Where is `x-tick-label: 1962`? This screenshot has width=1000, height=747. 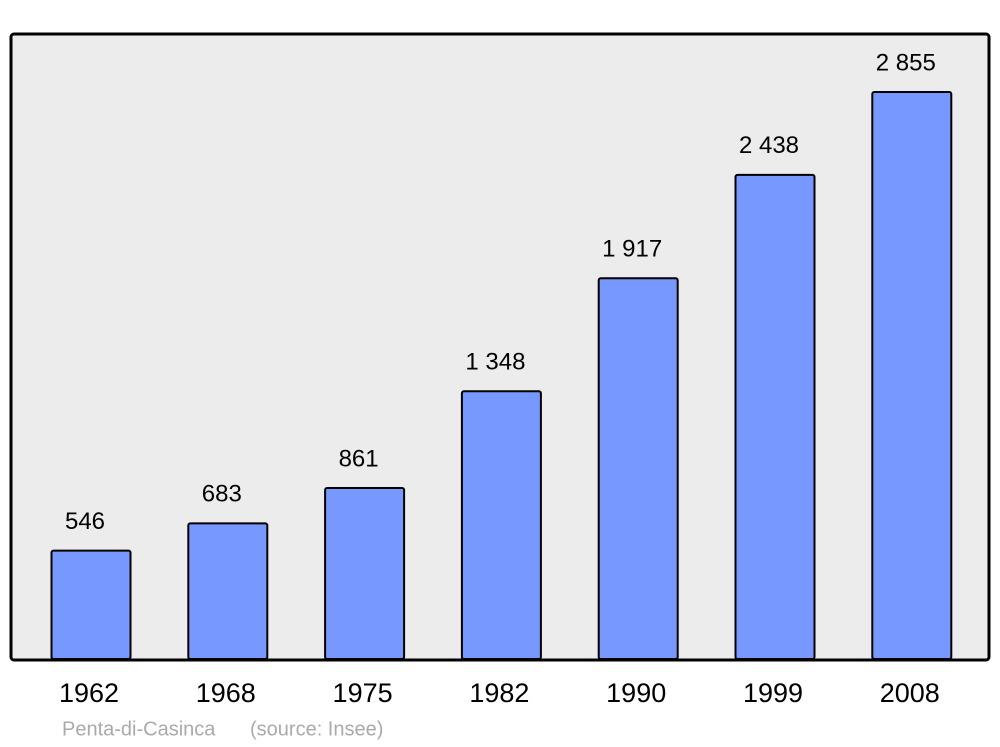 x-tick-label: 1962 is located at coordinates (89, 693).